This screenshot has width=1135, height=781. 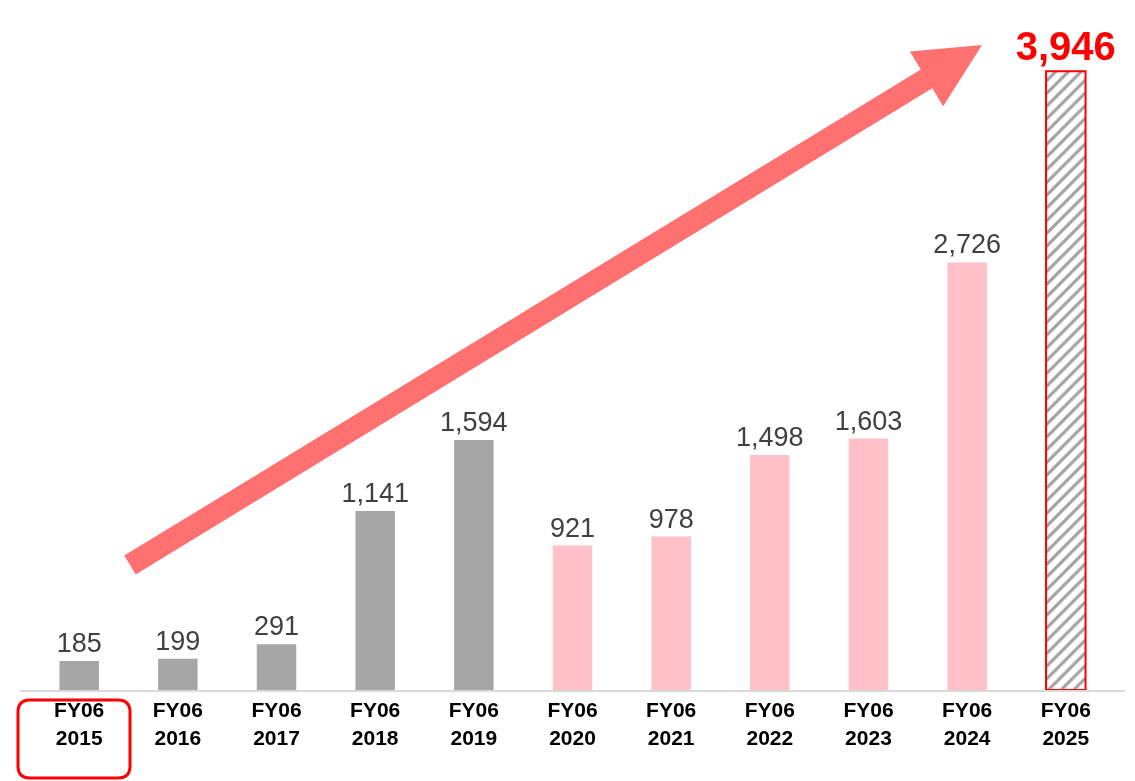 I want to click on x-tick-label: FY06 2025, so click(x=1065, y=723).